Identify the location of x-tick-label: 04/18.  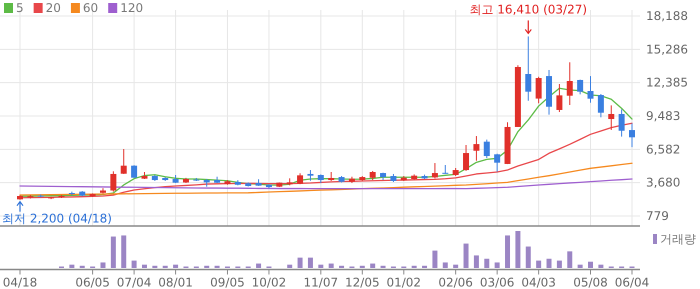
(20, 282).